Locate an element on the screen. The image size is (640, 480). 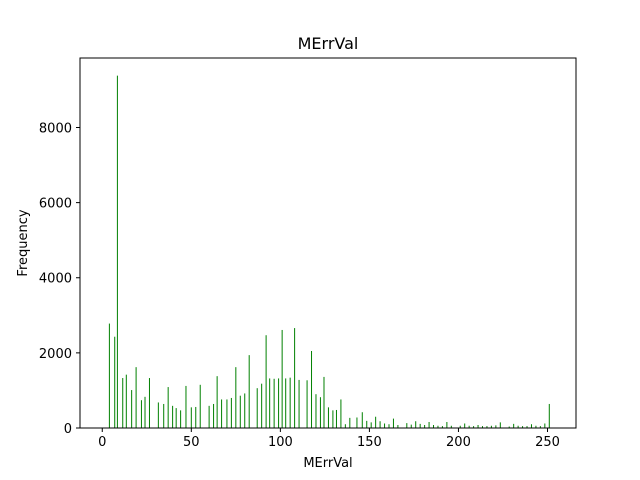
x-axis-ticks: 0 50 100 150 200 250 is located at coordinates (329, 439).